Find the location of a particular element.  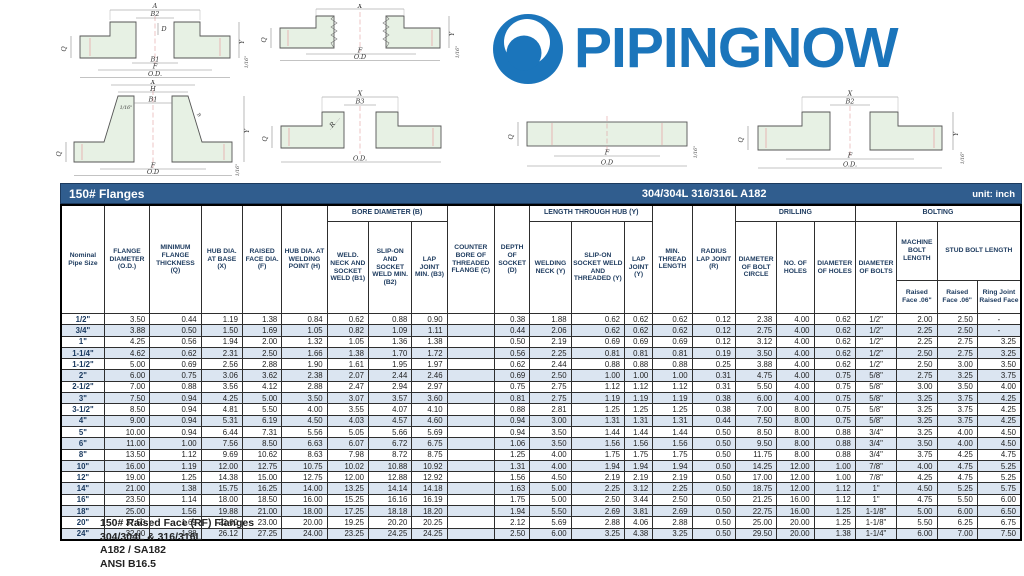

table-cell: 16.00 is located at coordinates (127, 466).